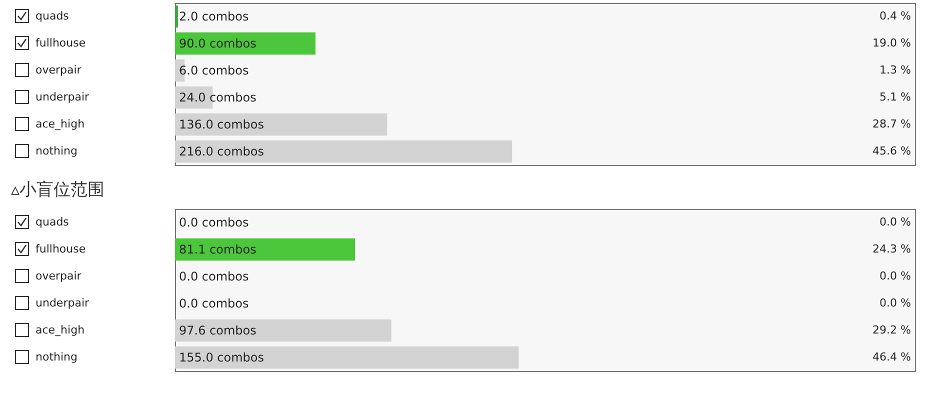 This screenshot has height=401, width=941. I want to click on data-label: 5.1 %, so click(895, 97).